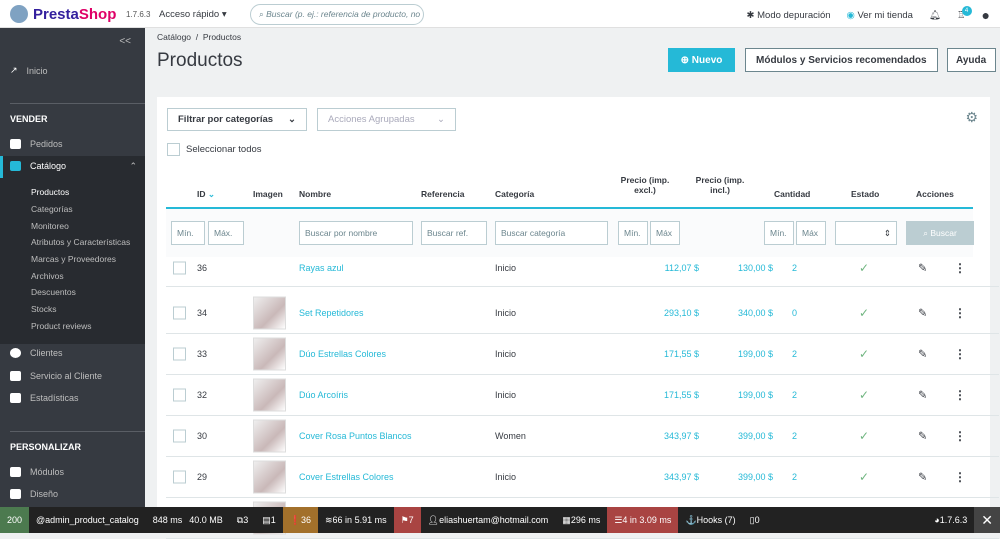 This screenshot has height=539, width=1000. What do you see at coordinates (193, 14) in the screenshot?
I see `quick-access-dropdown: Acceso rápido ▾` at bounding box center [193, 14].